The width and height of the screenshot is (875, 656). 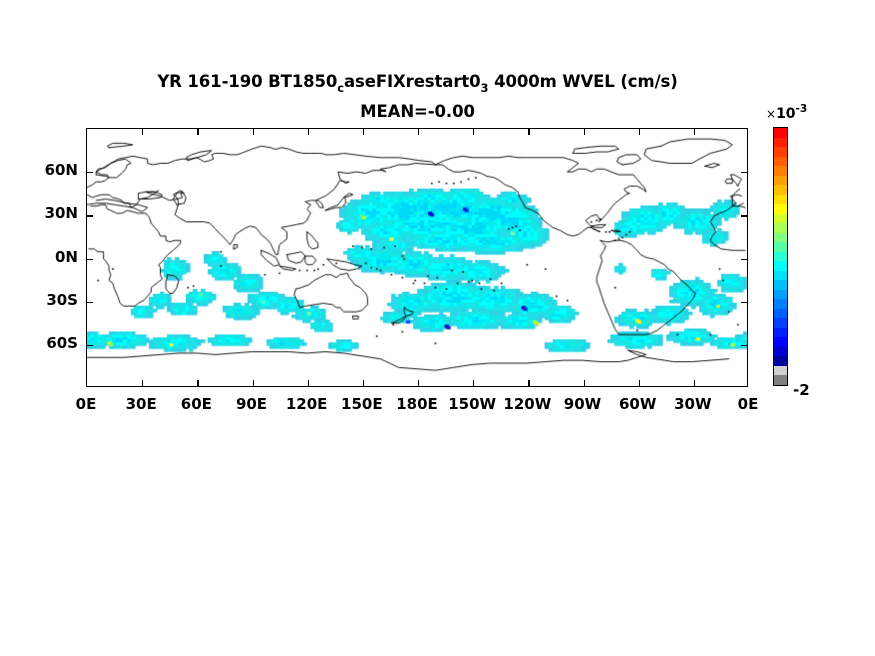 What do you see at coordinates (39, 342) in the screenshot?
I see `y-axis-label-wrap-60S: 60S` at bounding box center [39, 342].